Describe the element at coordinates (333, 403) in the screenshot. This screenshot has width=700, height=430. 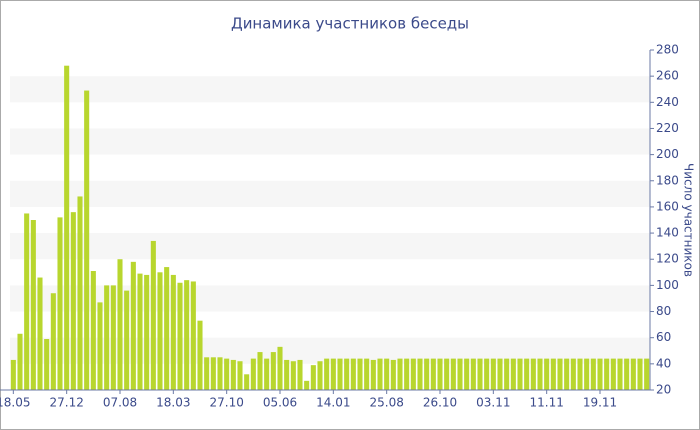
I see `x-tick-label: 14.01` at that location.